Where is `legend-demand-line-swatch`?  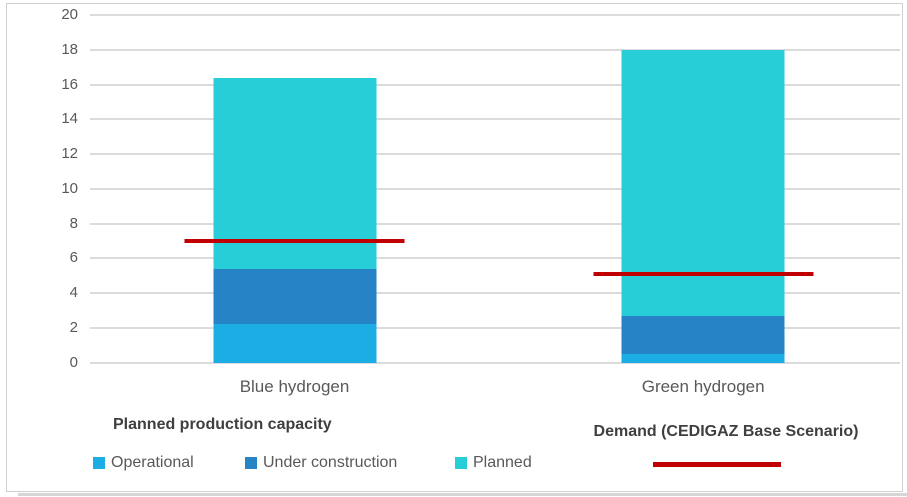
legend-demand-line-swatch is located at coordinates (717, 464).